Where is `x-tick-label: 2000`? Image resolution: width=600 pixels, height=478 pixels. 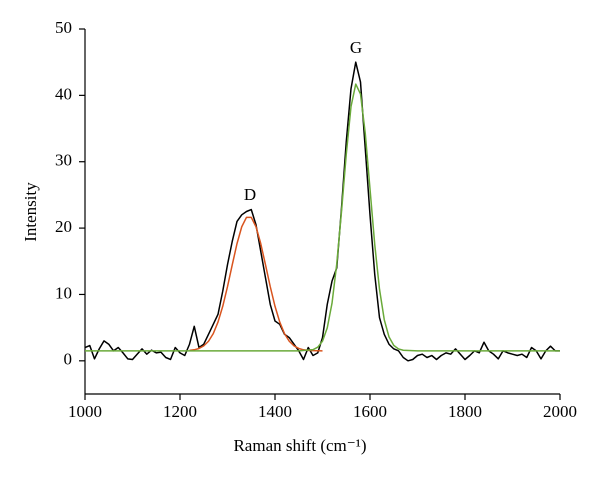
x-tick-label: 2000 is located at coordinates (560, 411).